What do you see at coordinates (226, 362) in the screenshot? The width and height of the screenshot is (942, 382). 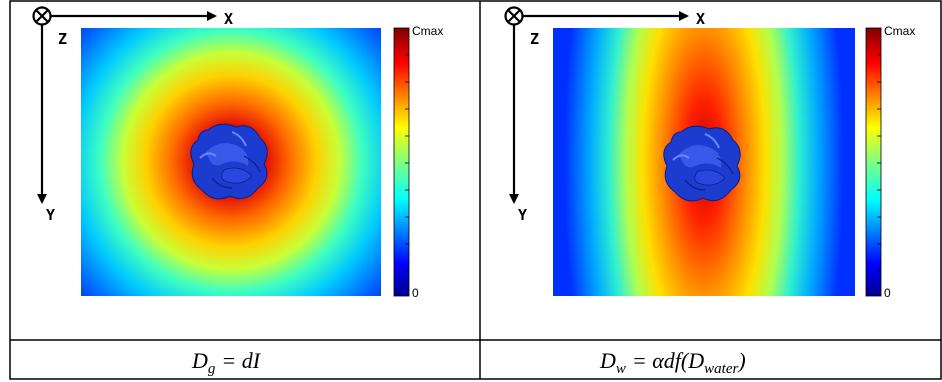 I see `caption-left: Dg = dI` at bounding box center [226, 362].